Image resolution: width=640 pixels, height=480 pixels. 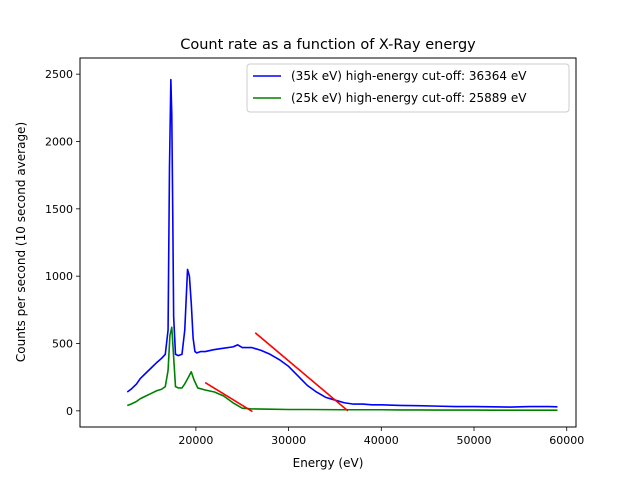 I want to click on x-tick-label: 50000, so click(x=474, y=440).